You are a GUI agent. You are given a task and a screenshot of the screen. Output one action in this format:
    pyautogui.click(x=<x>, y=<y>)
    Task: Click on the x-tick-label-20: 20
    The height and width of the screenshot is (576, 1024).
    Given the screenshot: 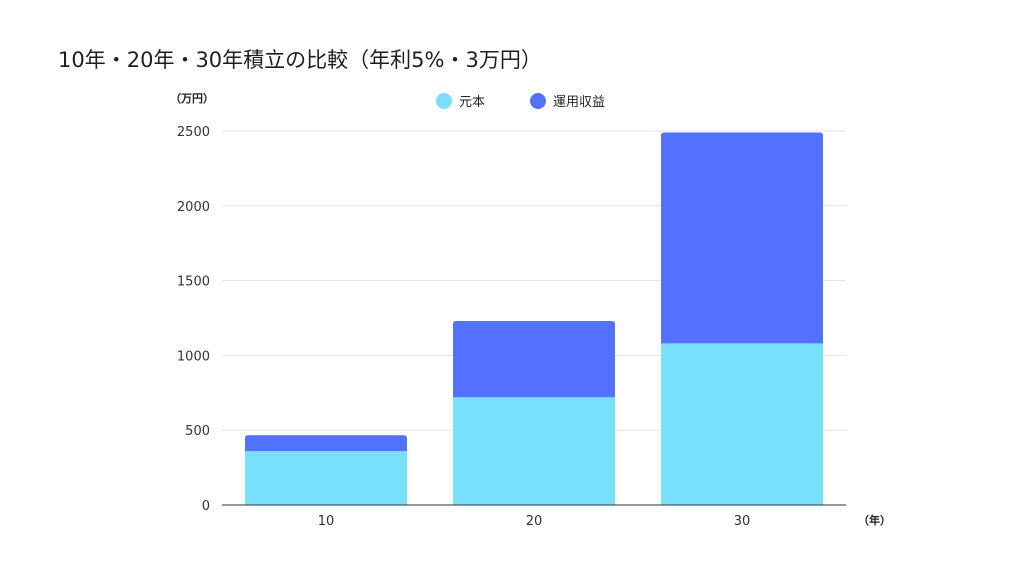 What is the action you would take?
    pyautogui.click(x=534, y=521)
    